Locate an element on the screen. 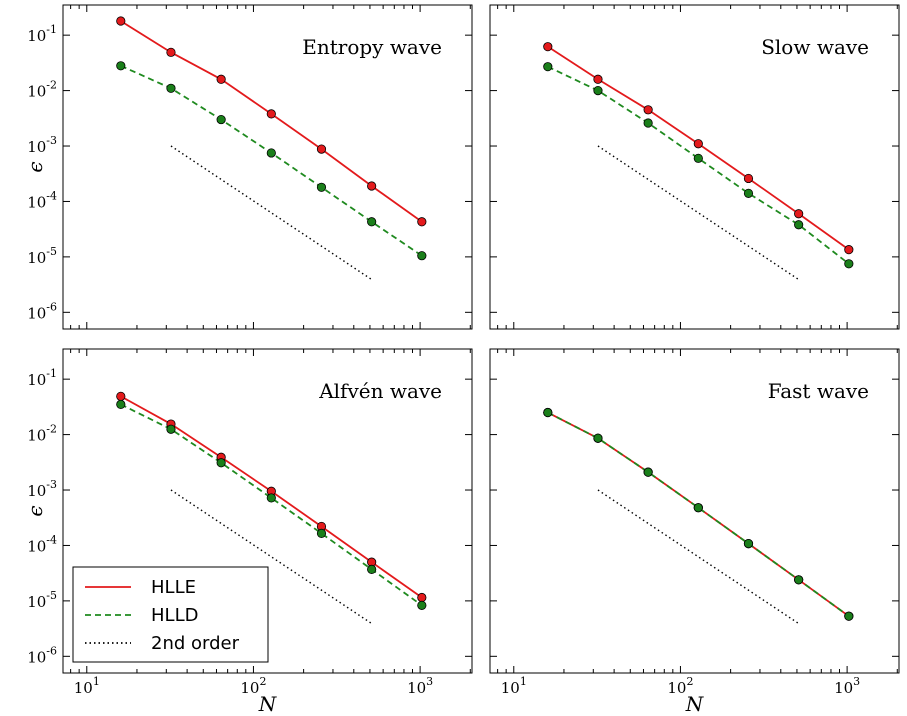  panel-title: Entropy wave is located at coordinates (372, 47).